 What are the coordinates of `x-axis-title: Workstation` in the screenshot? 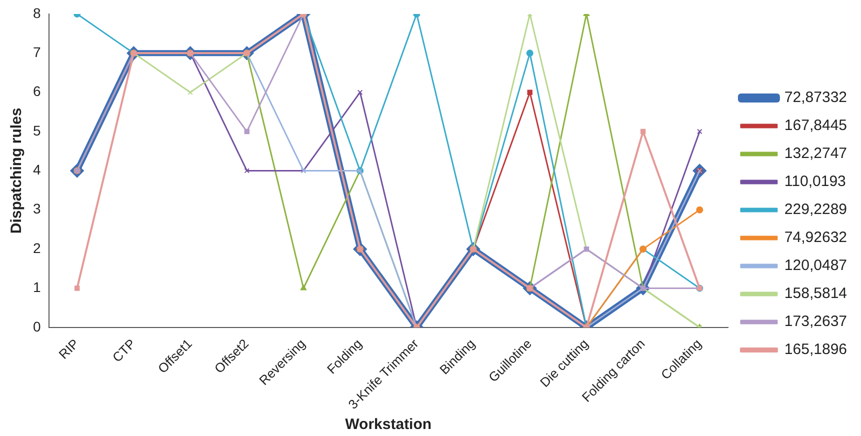 It's located at (388, 425).